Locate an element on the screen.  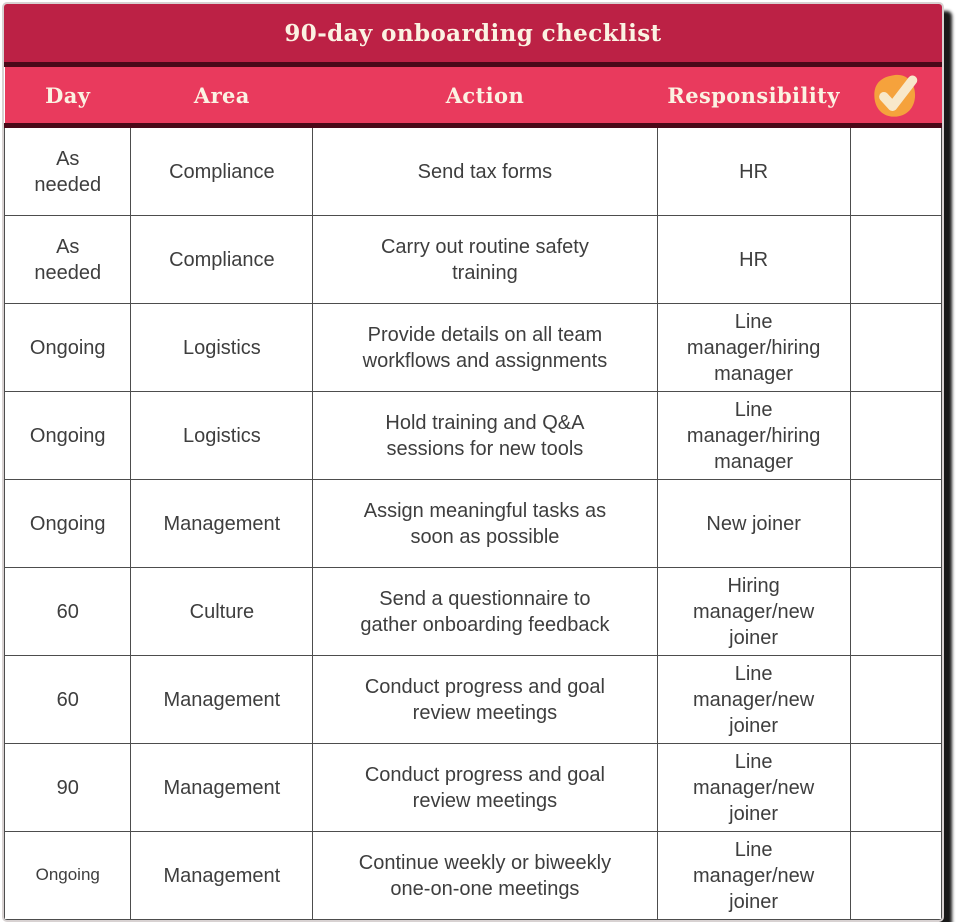
column-header-check is located at coordinates (896, 97).